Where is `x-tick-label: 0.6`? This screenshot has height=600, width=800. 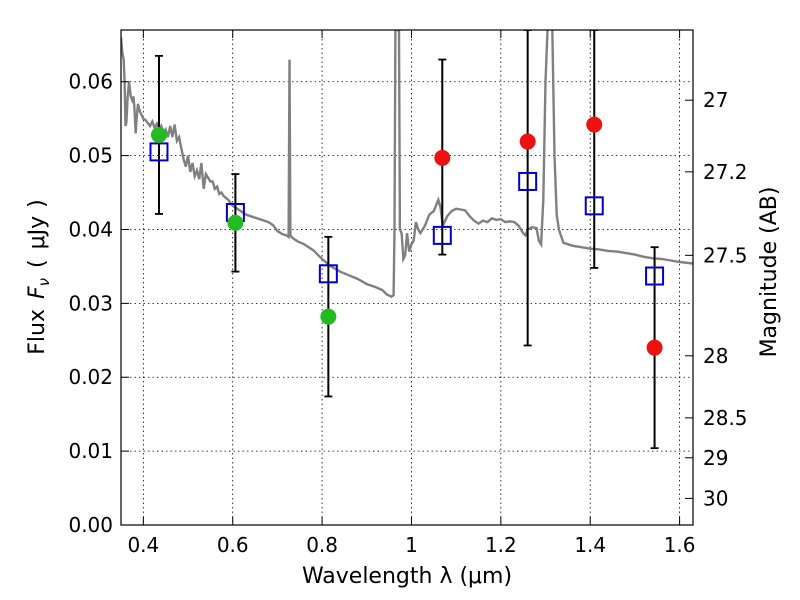 x-tick-label: 0.6 is located at coordinates (233, 545).